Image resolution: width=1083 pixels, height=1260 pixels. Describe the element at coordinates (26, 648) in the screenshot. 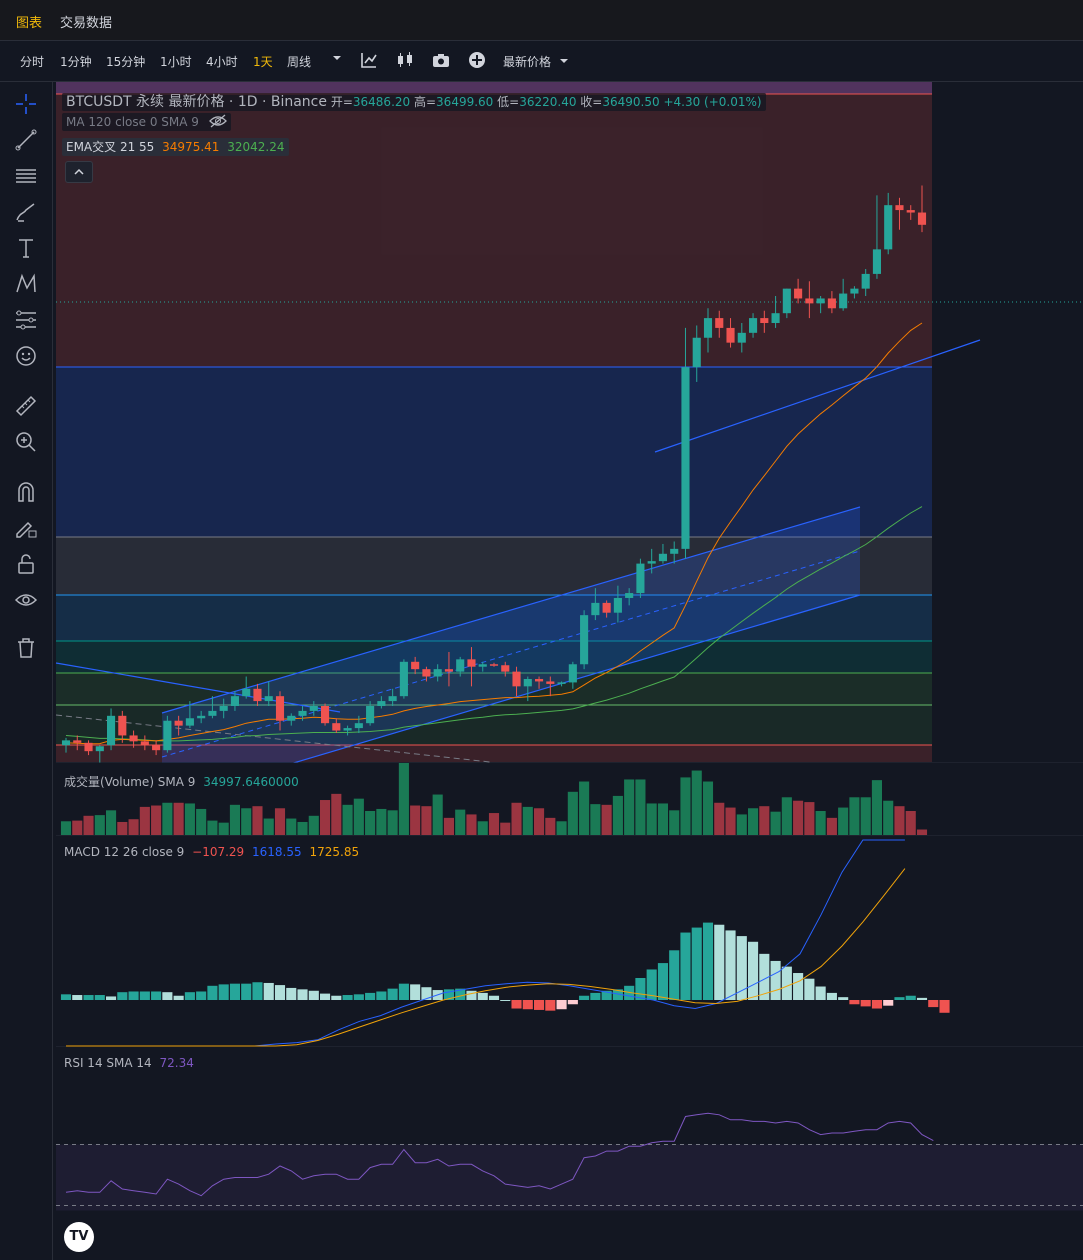

I see `trash-icon` at that location.